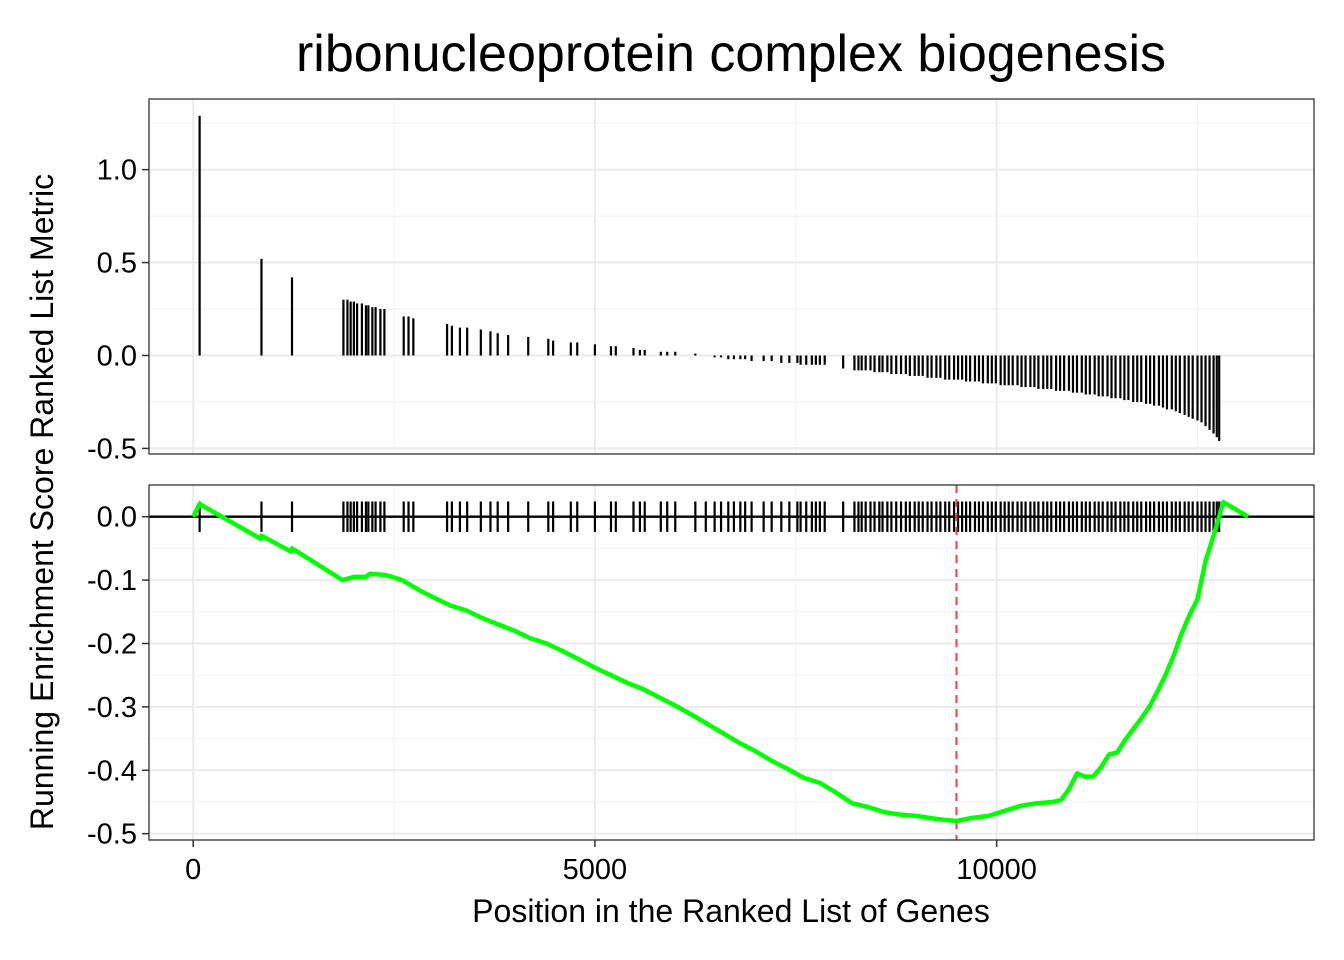  Describe the element at coordinates (595, 870) in the screenshot. I see `x-tick-label: 5000` at that location.